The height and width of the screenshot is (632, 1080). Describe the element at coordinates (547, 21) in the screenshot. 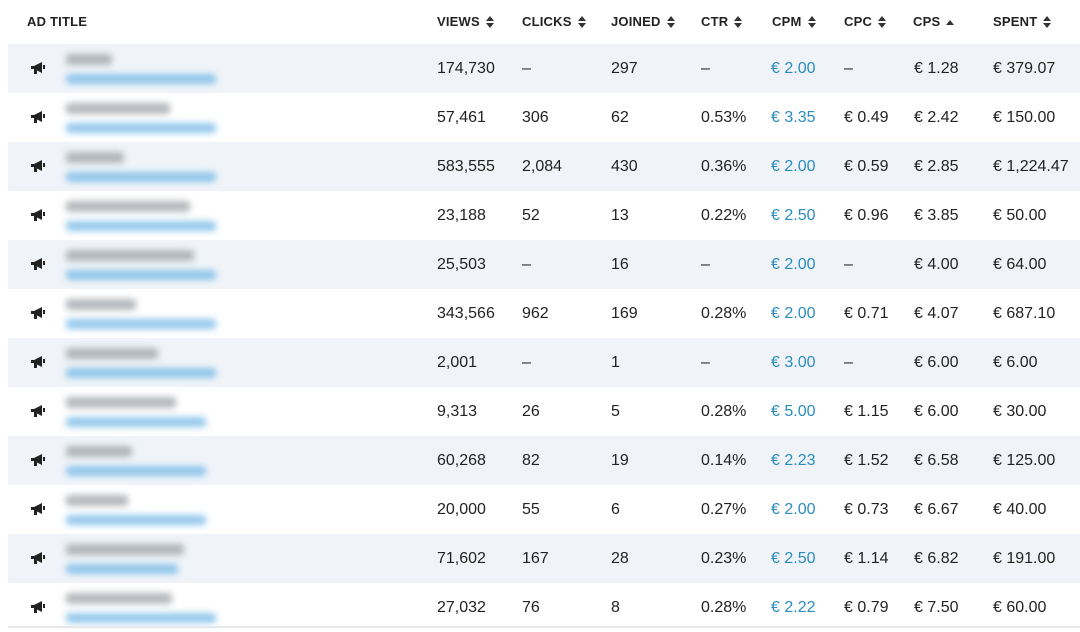

I see `column-label: CLICKS` at that location.